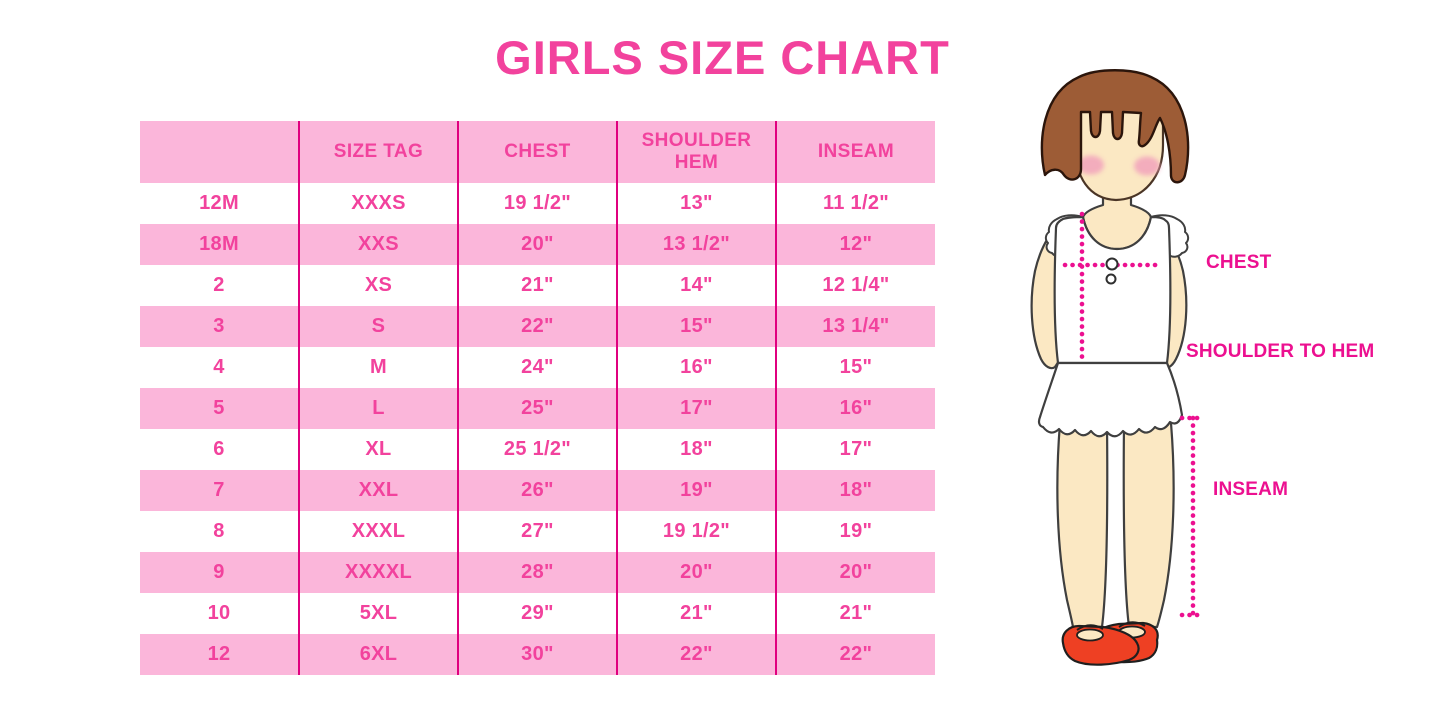 This screenshot has width=1445, height=723. I want to click on table-cell: M, so click(378, 367).